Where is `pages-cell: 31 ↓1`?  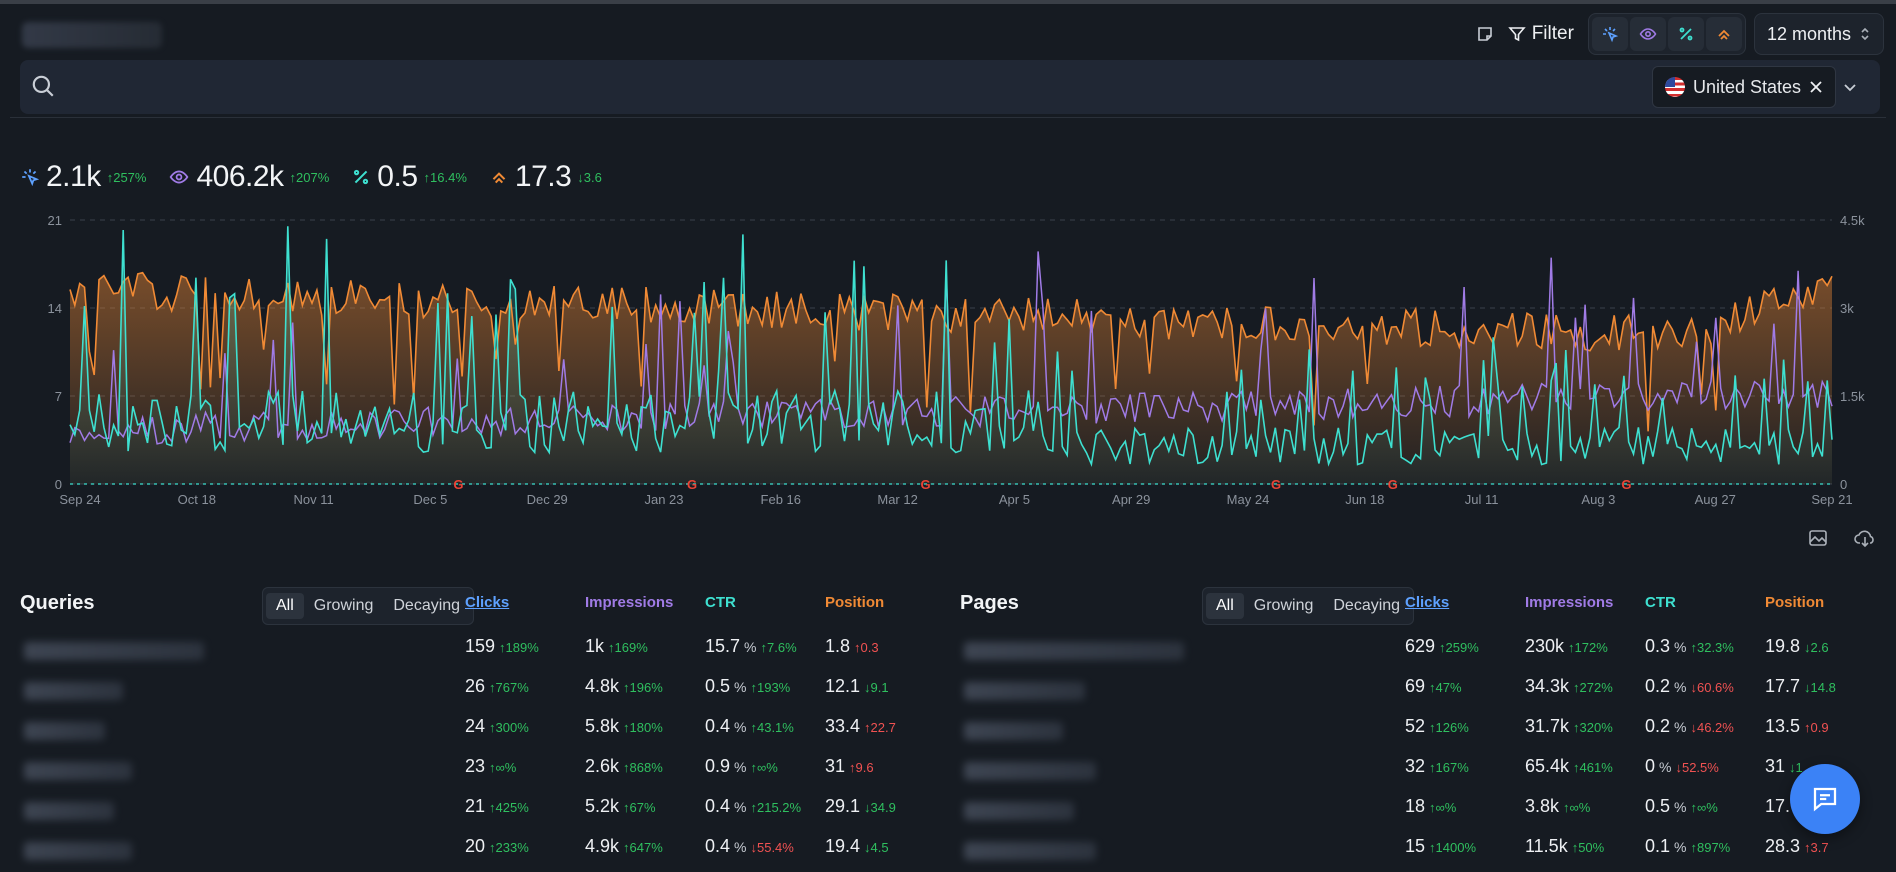
pages-cell: 31 ↓1 is located at coordinates (1784, 766).